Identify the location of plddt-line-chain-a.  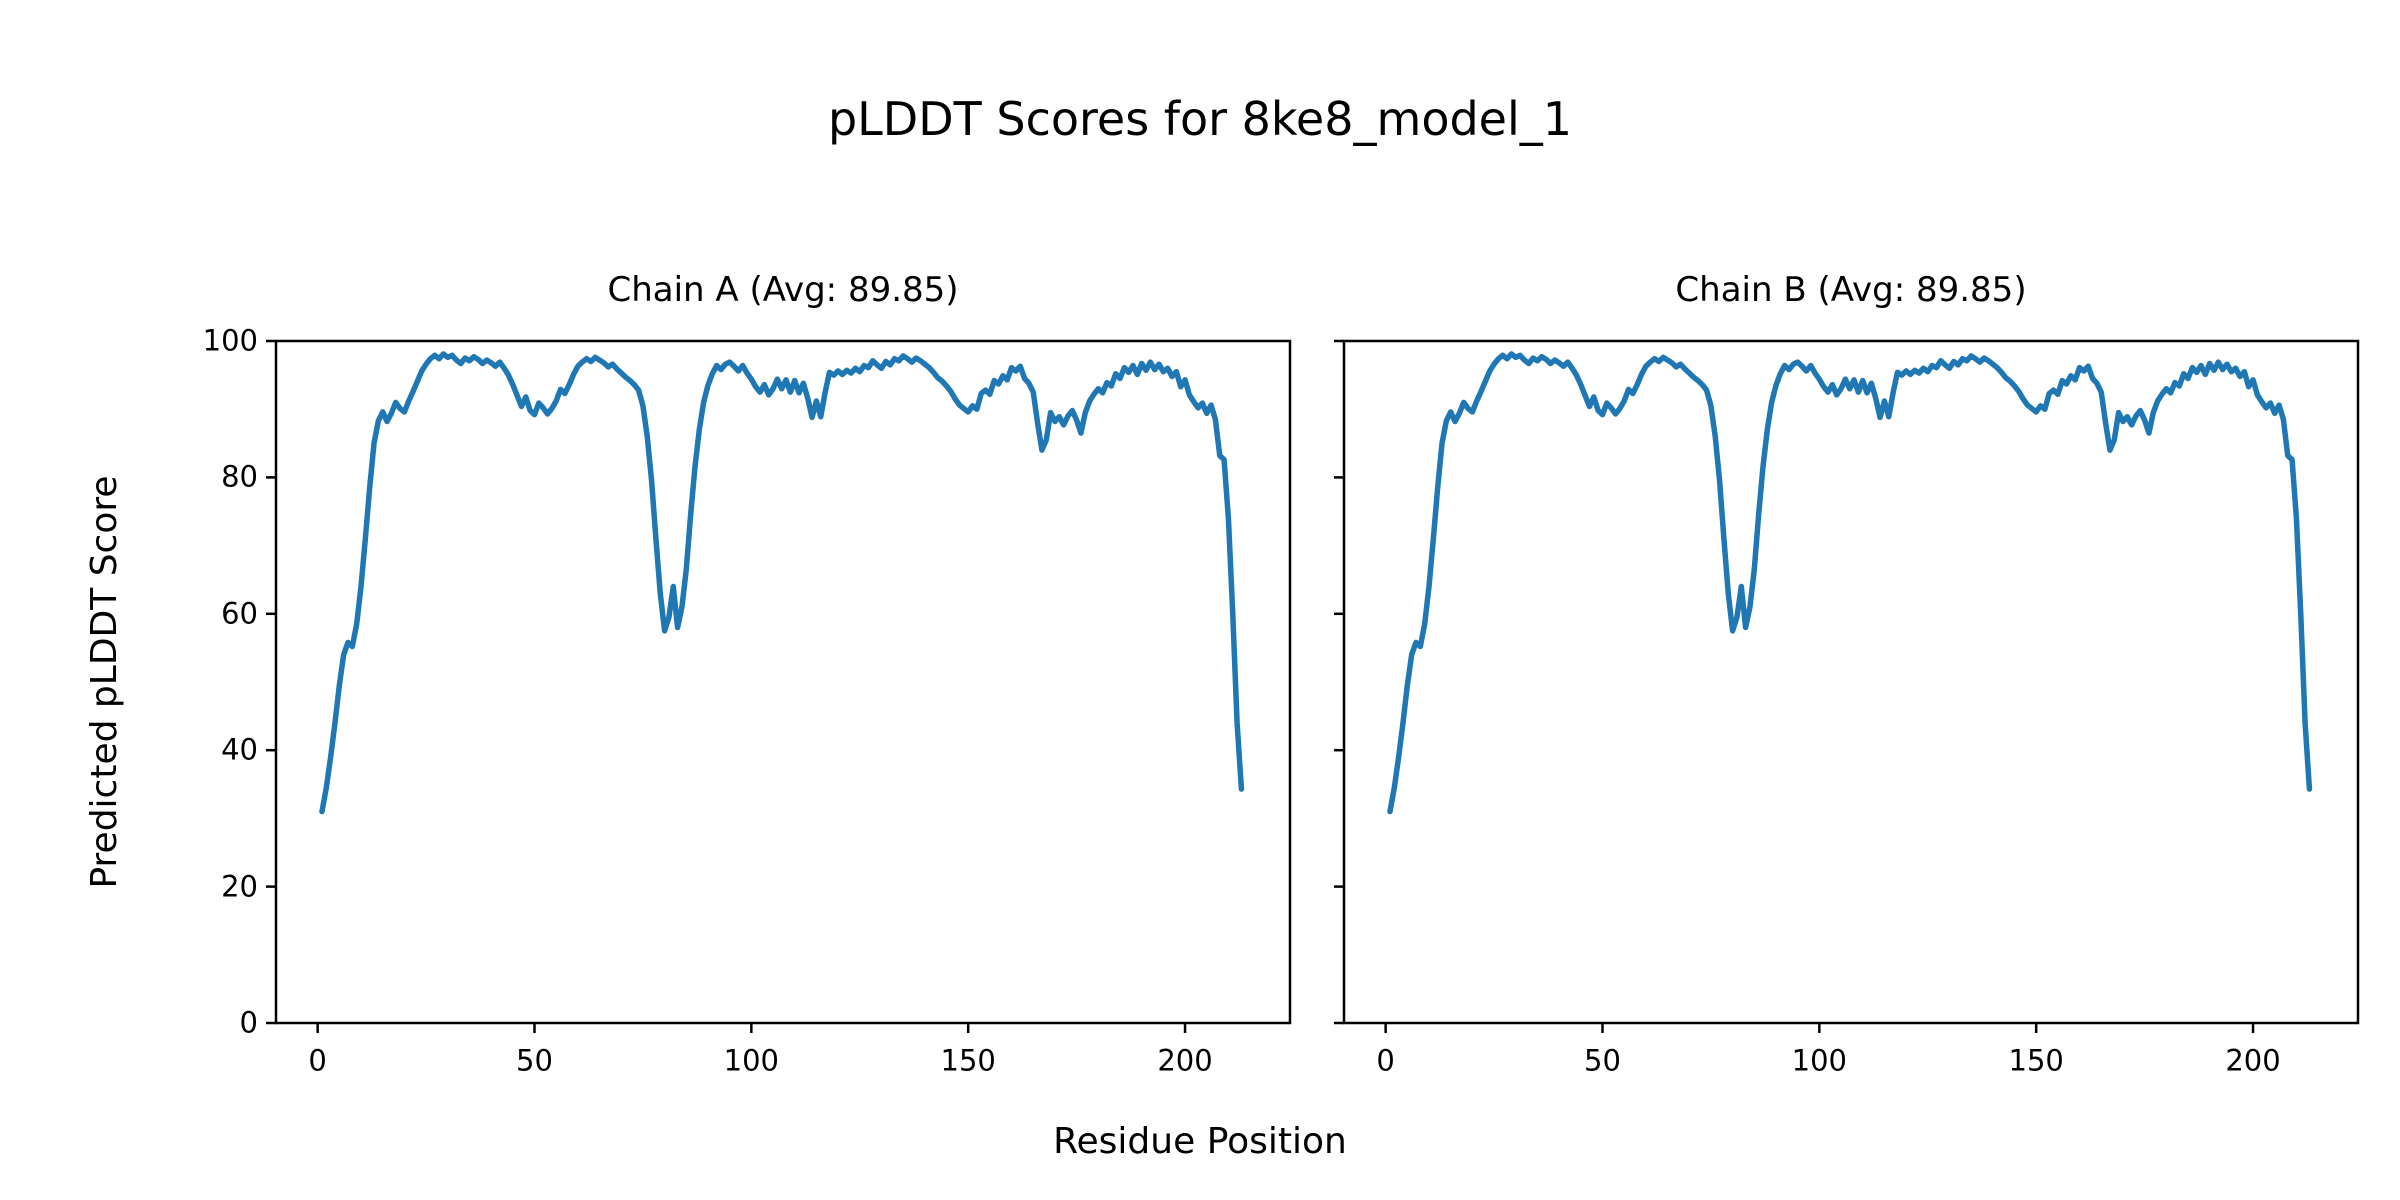
(782, 583).